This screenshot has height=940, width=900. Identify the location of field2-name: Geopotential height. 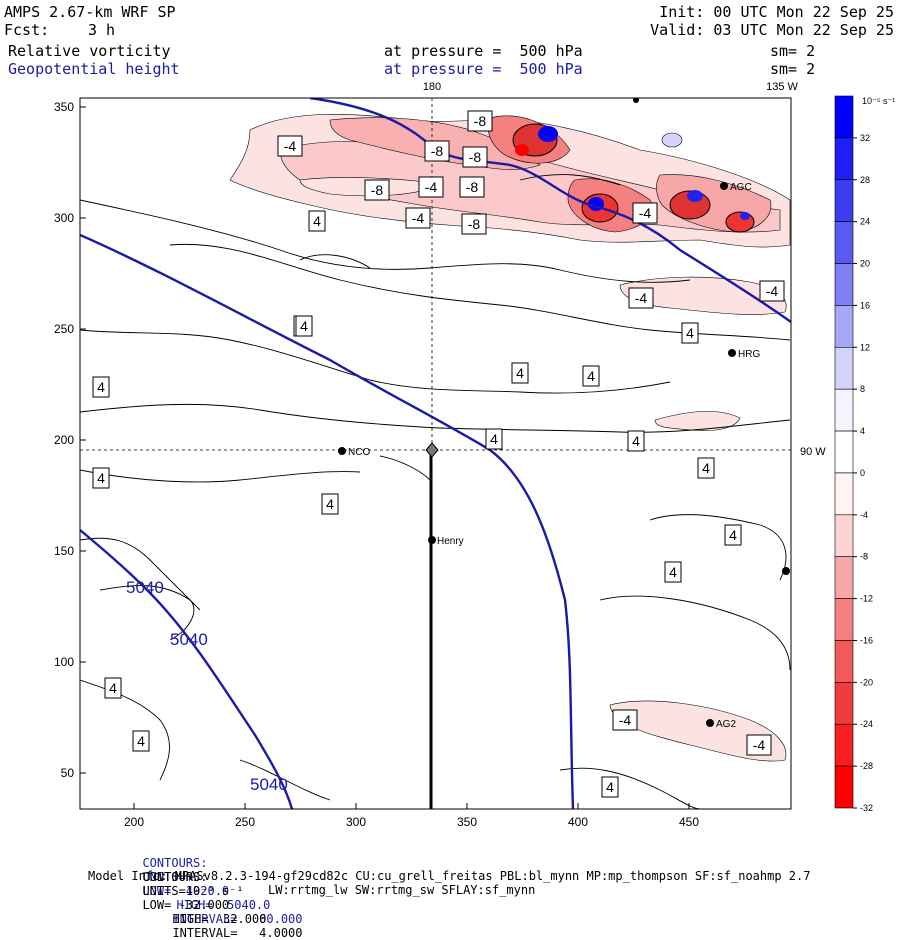
(94, 69).